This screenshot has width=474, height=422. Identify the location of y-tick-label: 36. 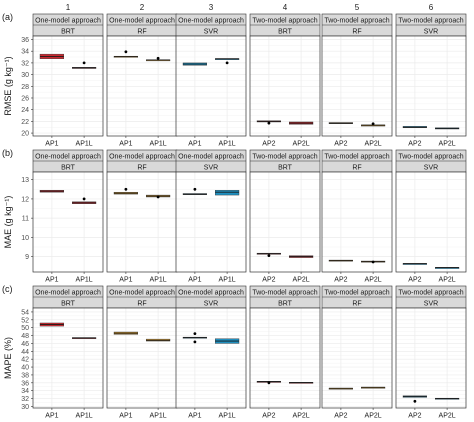
(25, 383).